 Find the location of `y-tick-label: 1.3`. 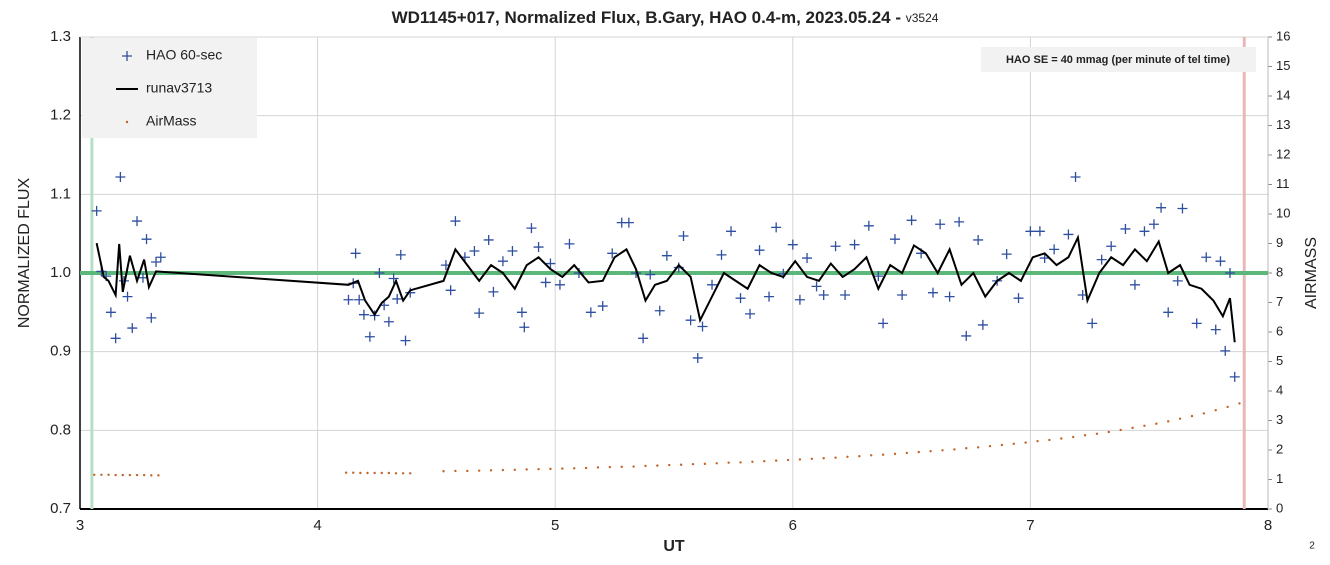

y-tick-label: 1.3 is located at coordinates (60, 36).